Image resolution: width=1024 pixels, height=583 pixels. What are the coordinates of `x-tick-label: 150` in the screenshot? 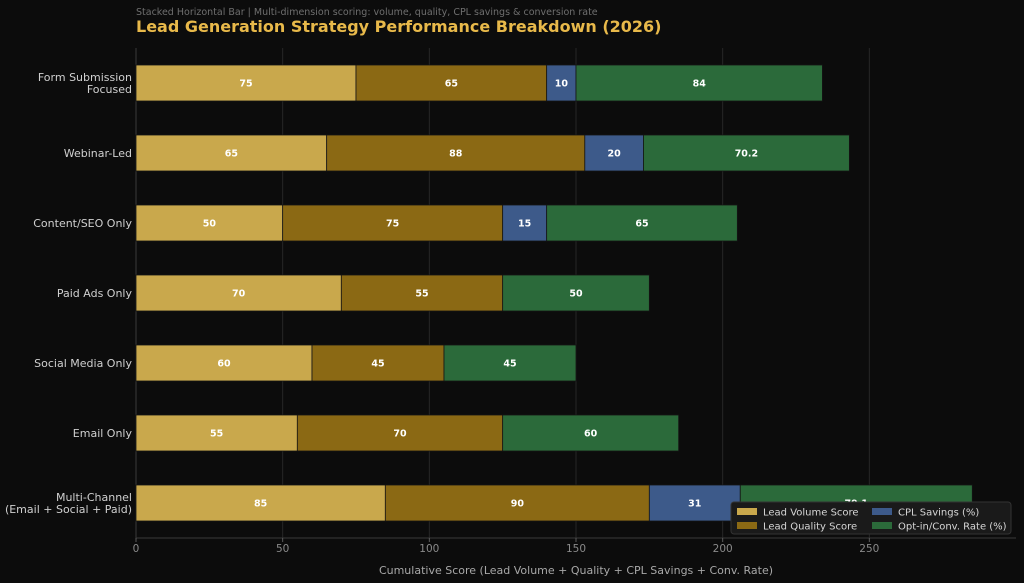 It's located at (576, 549).